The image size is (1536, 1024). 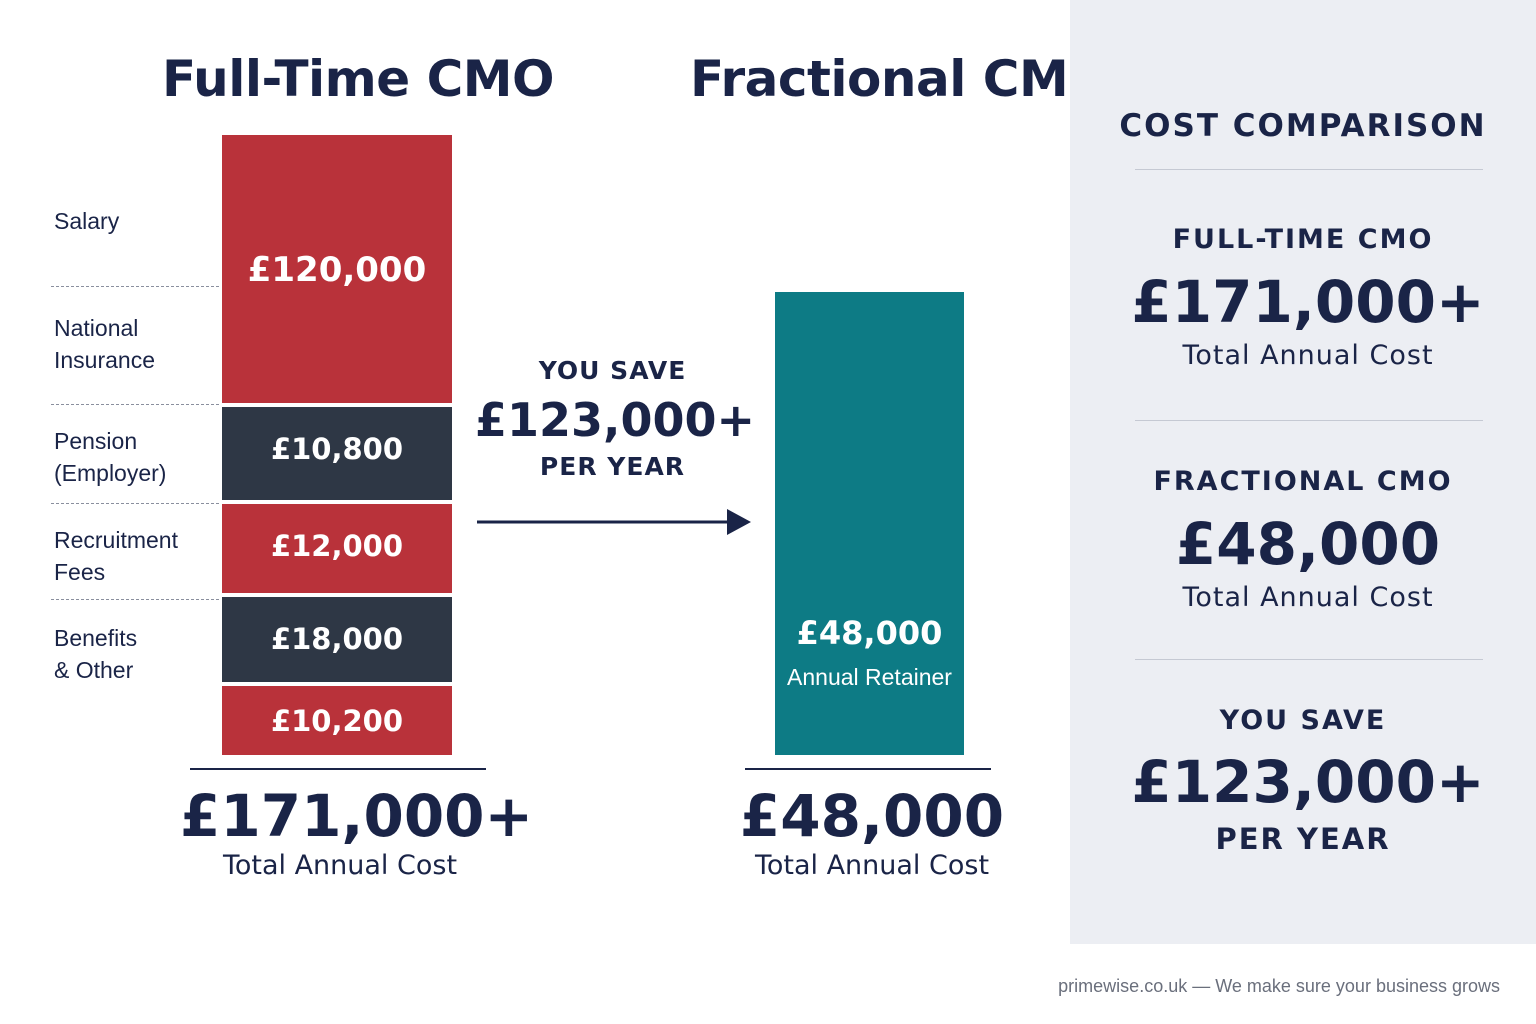 What do you see at coordinates (869, 677) in the screenshot?
I see `fractional-bar-sublabel: Annual Retainer` at bounding box center [869, 677].